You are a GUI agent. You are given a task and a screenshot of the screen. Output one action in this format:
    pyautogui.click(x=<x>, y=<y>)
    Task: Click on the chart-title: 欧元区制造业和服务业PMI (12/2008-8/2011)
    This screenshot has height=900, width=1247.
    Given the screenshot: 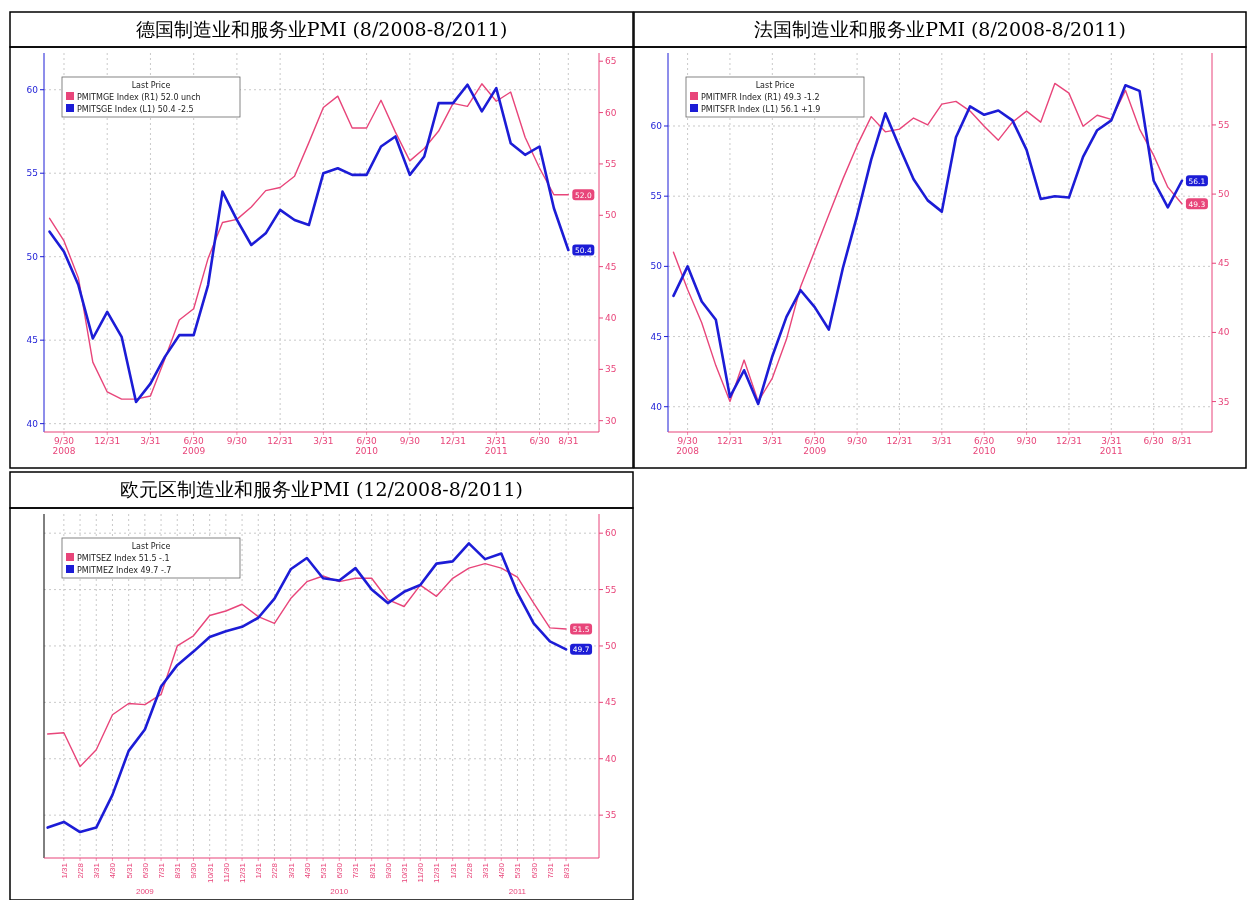 What is the action you would take?
    pyautogui.click(x=321, y=489)
    